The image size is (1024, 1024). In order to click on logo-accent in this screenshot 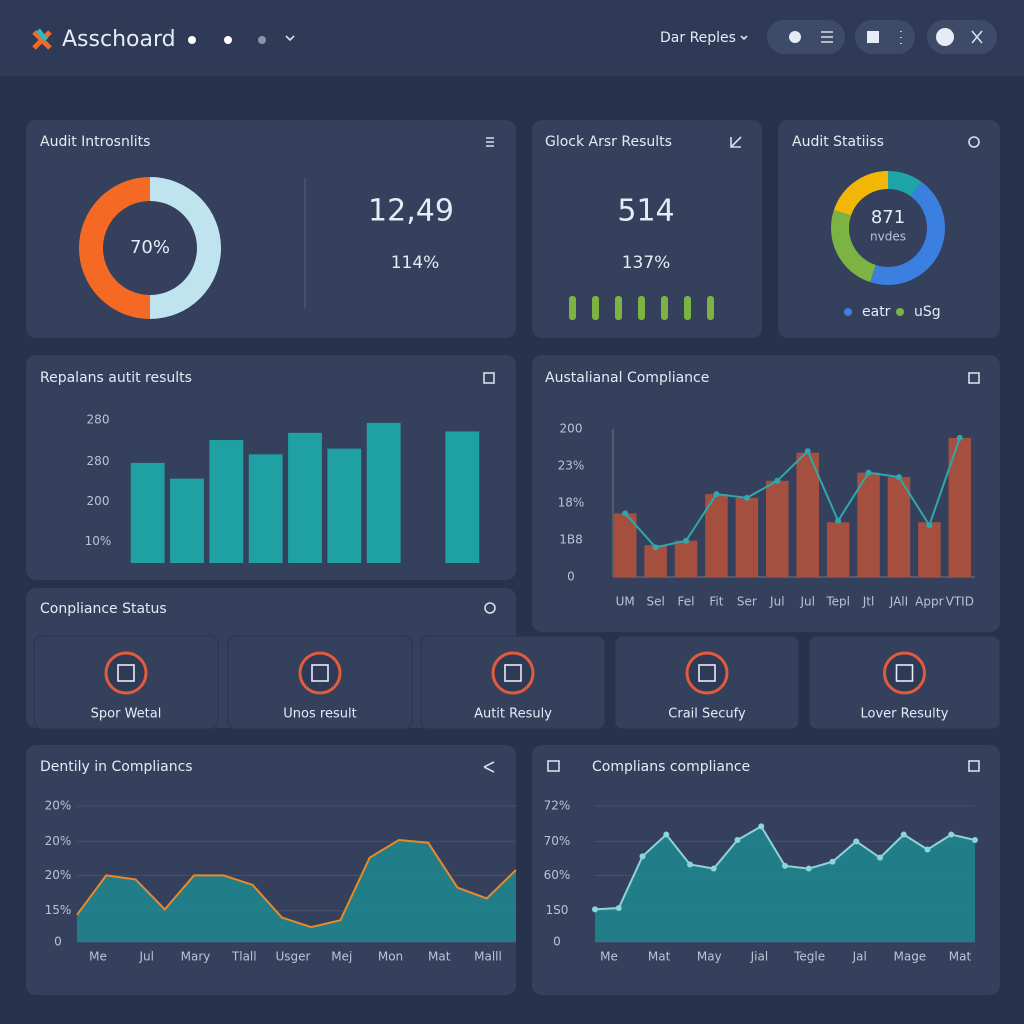, I will do `click(42, 35)`.